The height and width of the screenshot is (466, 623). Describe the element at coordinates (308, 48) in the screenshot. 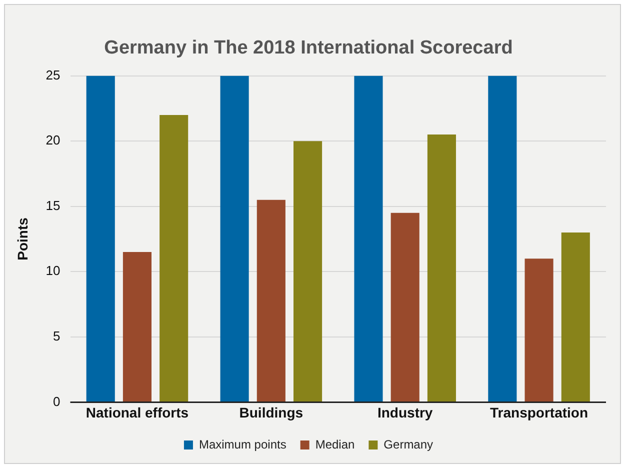

I see `chart-title: Germany in The 2018 International Scorecard` at that location.